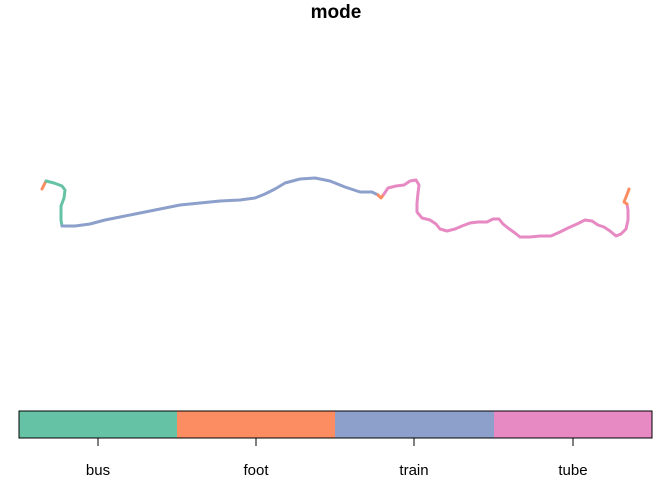 The height and width of the screenshot is (480, 672). Describe the element at coordinates (413, 470) in the screenshot. I see `legend-label-train: train` at that location.